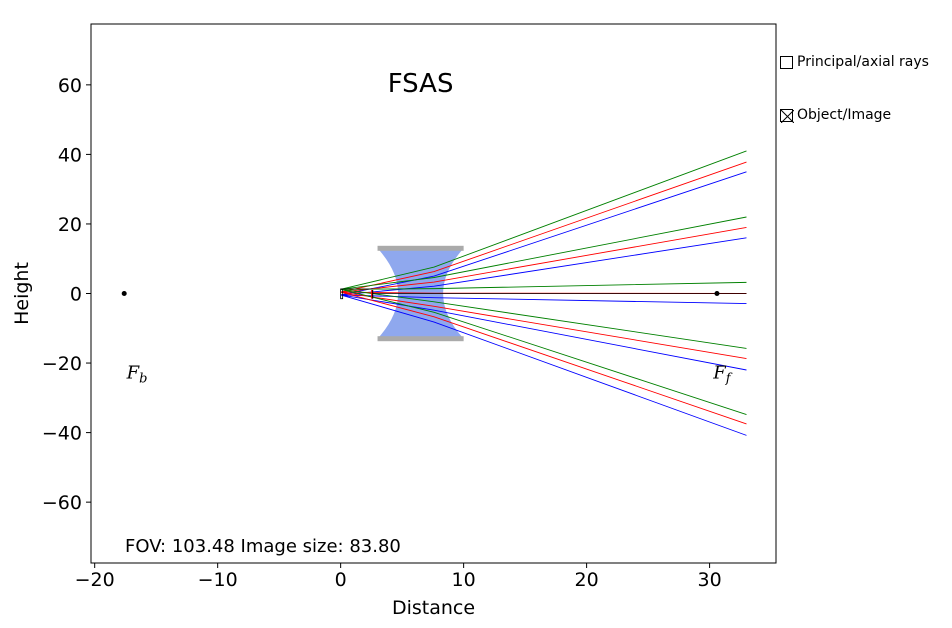 The height and width of the screenshot is (628, 952). What do you see at coordinates (95, 580) in the screenshot?
I see `x-tick-label: −20` at bounding box center [95, 580].